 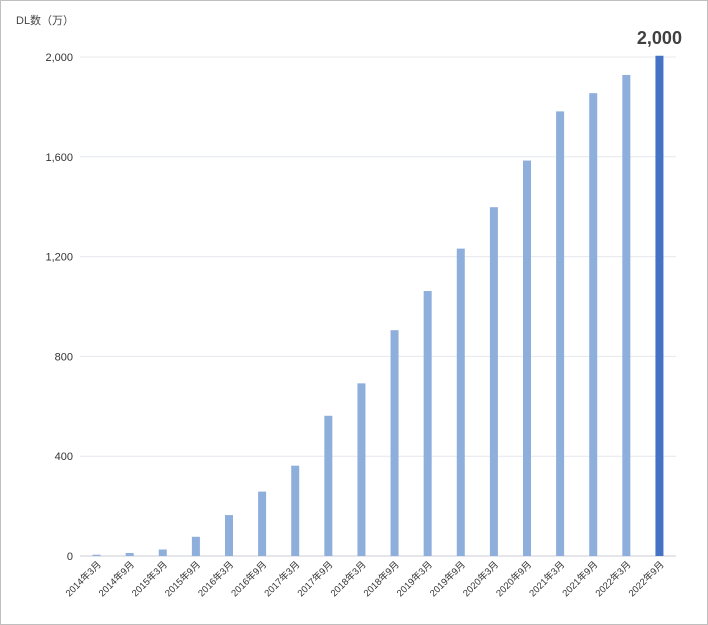 I want to click on bar-2018年9月, so click(x=394, y=443).